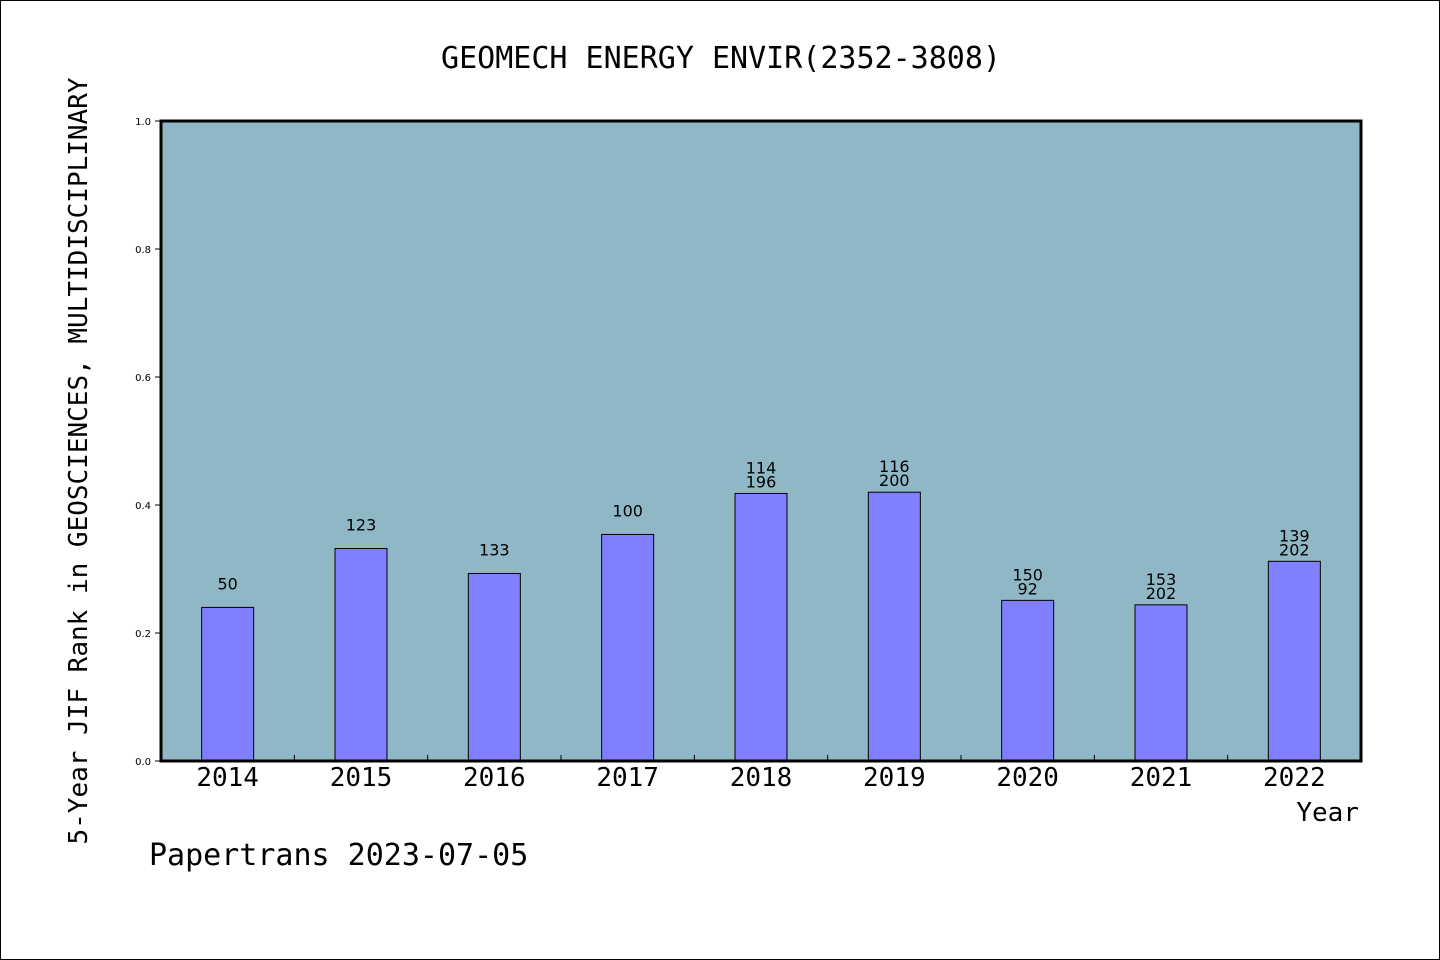 This screenshot has height=960, width=1440. I want to click on y-tick-label: 0.2, so click(143, 634).